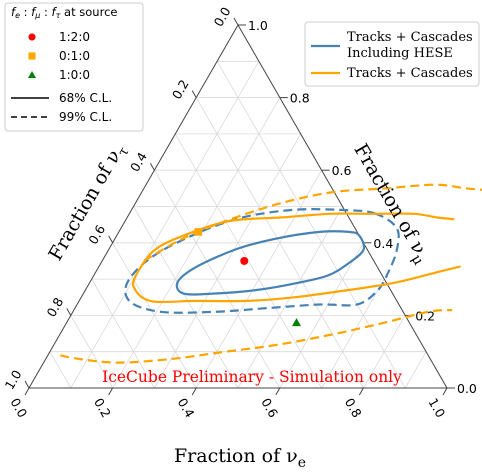 This screenshot has width=482, height=472. What do you see at coordinates (54, 307) in the screenshot?
I see `left-tick-label: 0.8` at bounding box center [54, 307].